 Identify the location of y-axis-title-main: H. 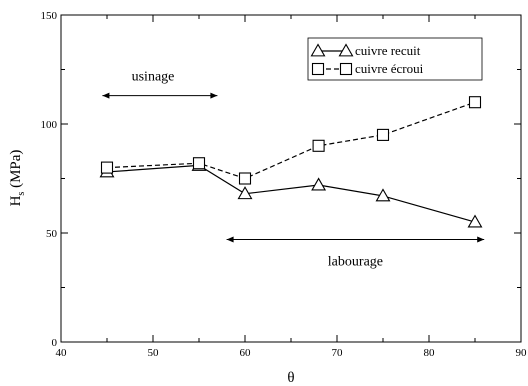
(16, 200).